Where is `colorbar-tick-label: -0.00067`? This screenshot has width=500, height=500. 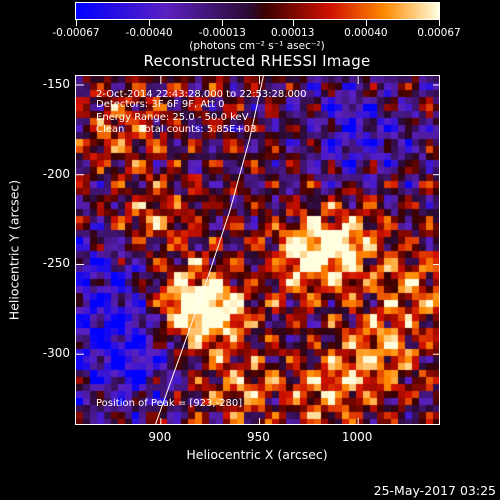
colorbar-tick-label: -0.00067 is located at coordinates (76, 33).